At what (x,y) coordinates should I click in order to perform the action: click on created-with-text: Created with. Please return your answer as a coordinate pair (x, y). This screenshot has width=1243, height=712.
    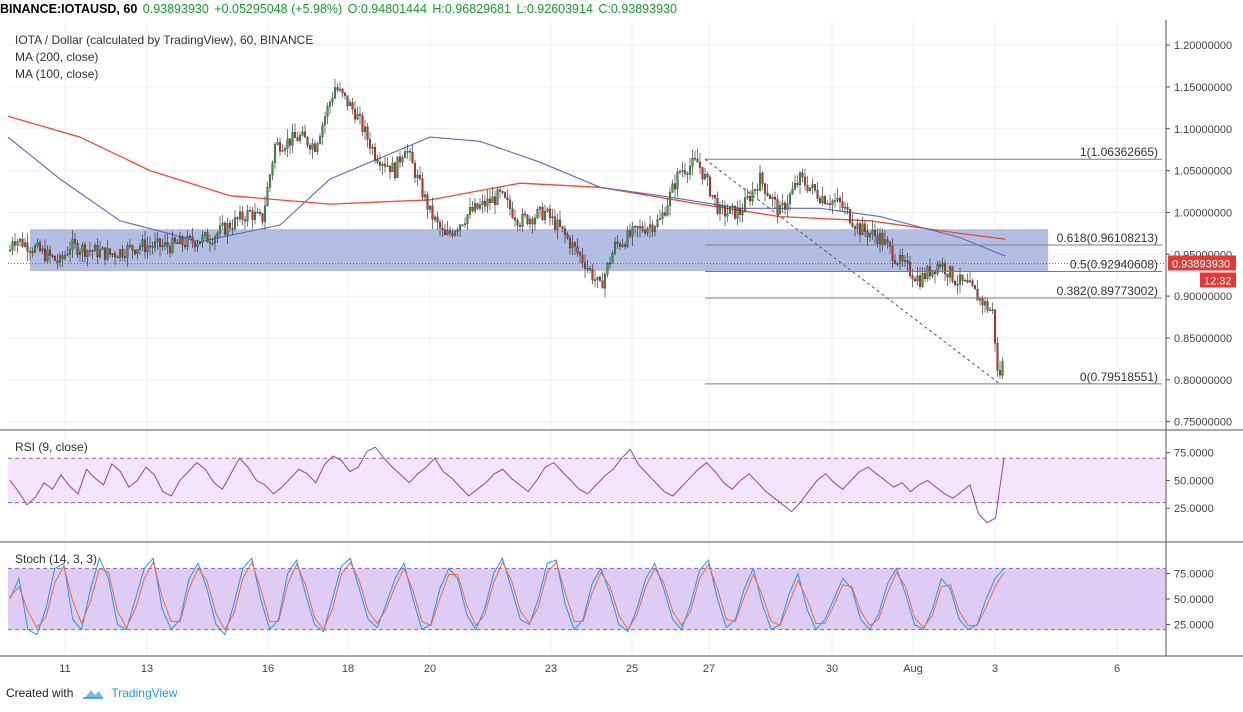
    Looking at the image, I should click on (40, 693).